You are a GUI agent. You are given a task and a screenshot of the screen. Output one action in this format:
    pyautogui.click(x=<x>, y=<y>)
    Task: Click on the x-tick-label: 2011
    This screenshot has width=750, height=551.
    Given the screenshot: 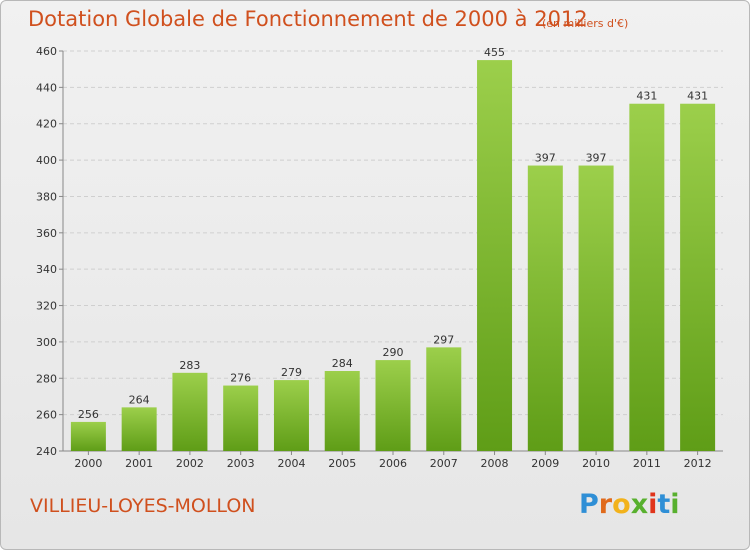 What is the action you would take?
    pyautogui.click(x=647, y=463)
    